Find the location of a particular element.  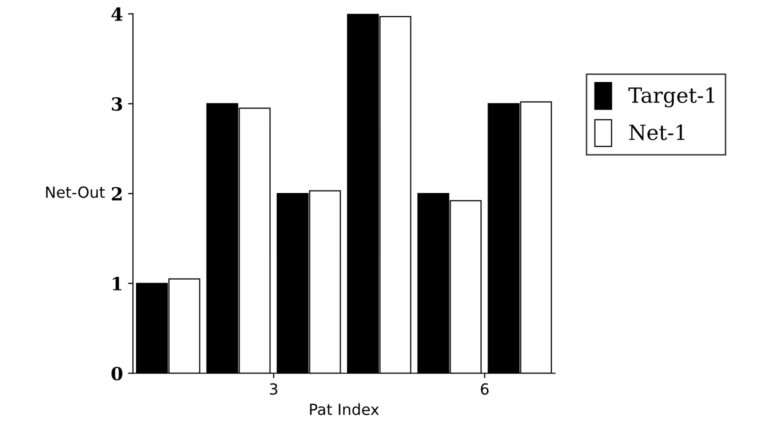

x-tick-label: 6 is located at coordinates (484, 389).